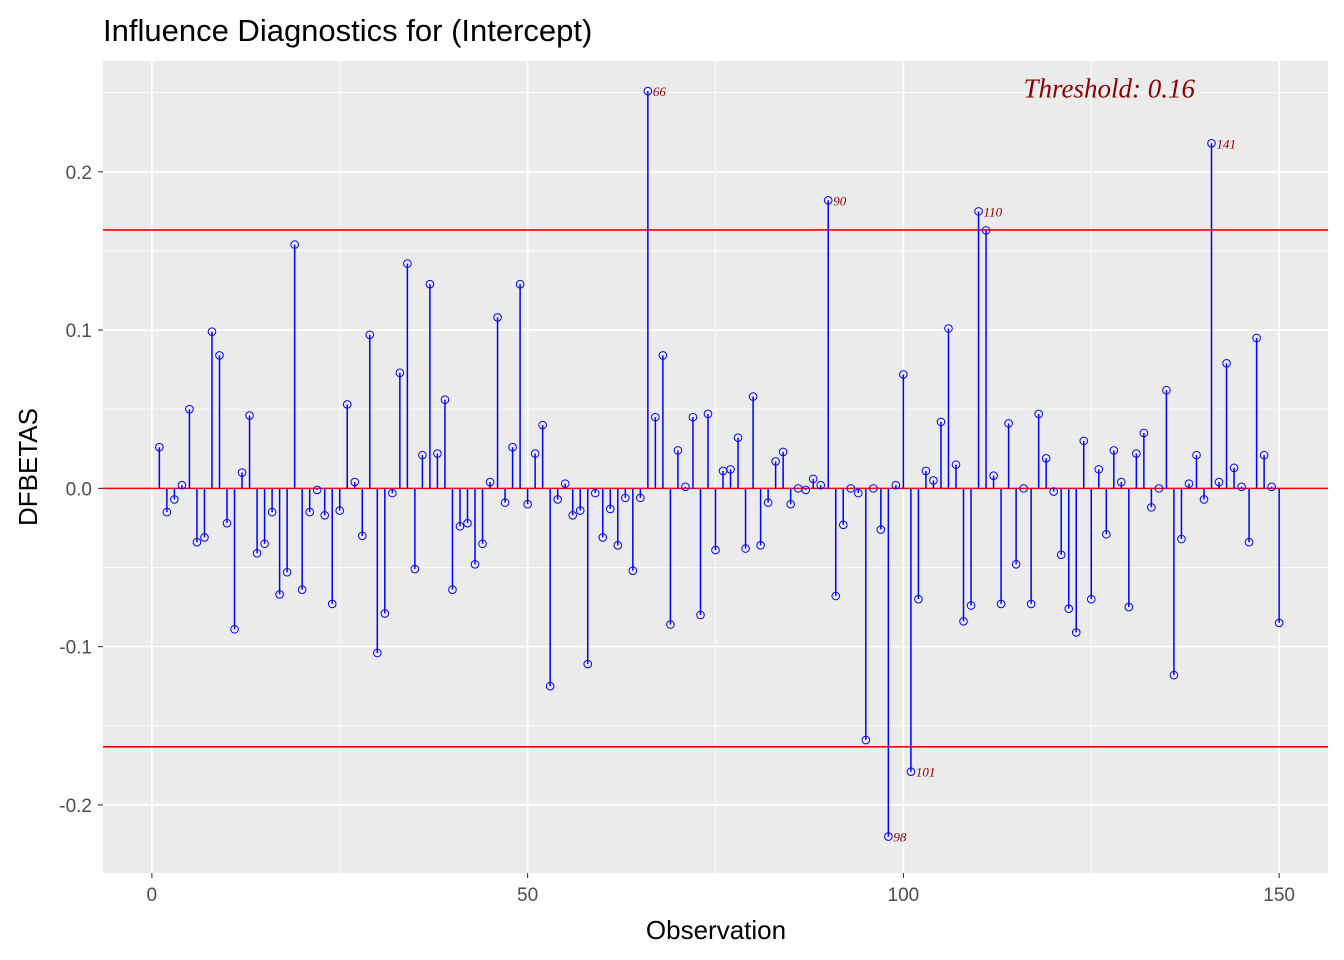  What do you see at coordinates (75, 806) in the screenshot?
I see `y-tick-label: -0.2` at bounding box center [75, 806].